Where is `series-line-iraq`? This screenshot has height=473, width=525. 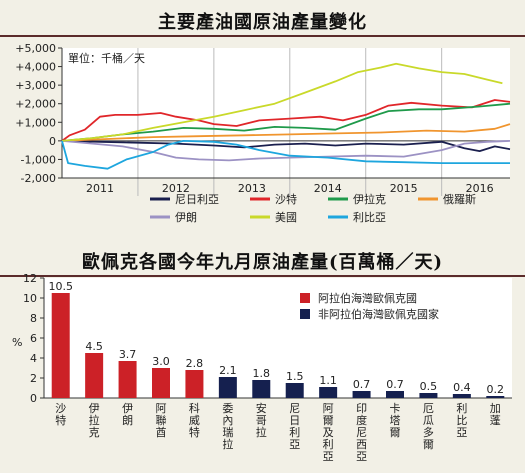
series-line-iraq is located at coordinates (286, 122).